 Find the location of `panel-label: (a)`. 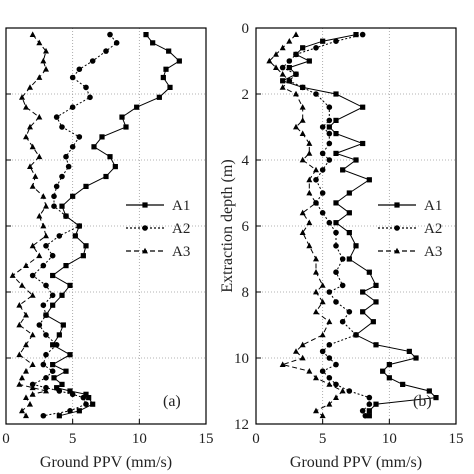

panel-label: (a) is located at coordinates (172, 401).